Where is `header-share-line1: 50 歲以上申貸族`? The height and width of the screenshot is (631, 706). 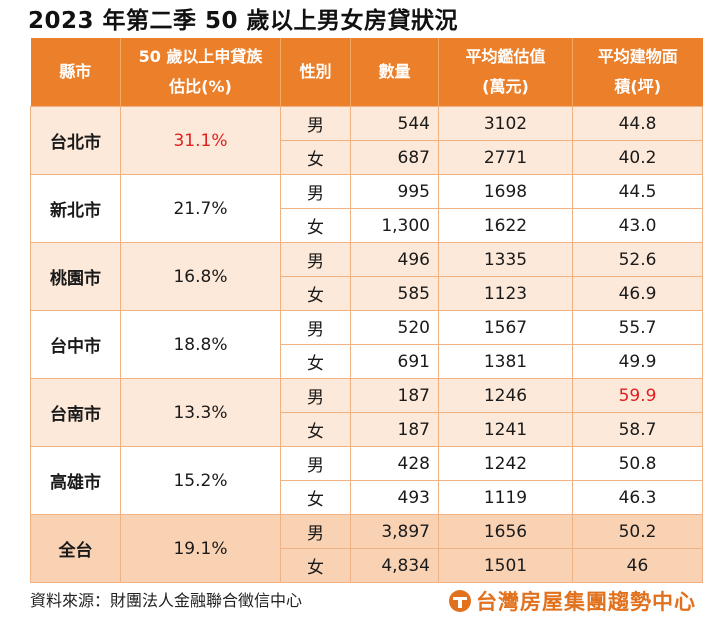
header-share-line1: 50 歲以上申貸族 is located at coordinates (200, 56).